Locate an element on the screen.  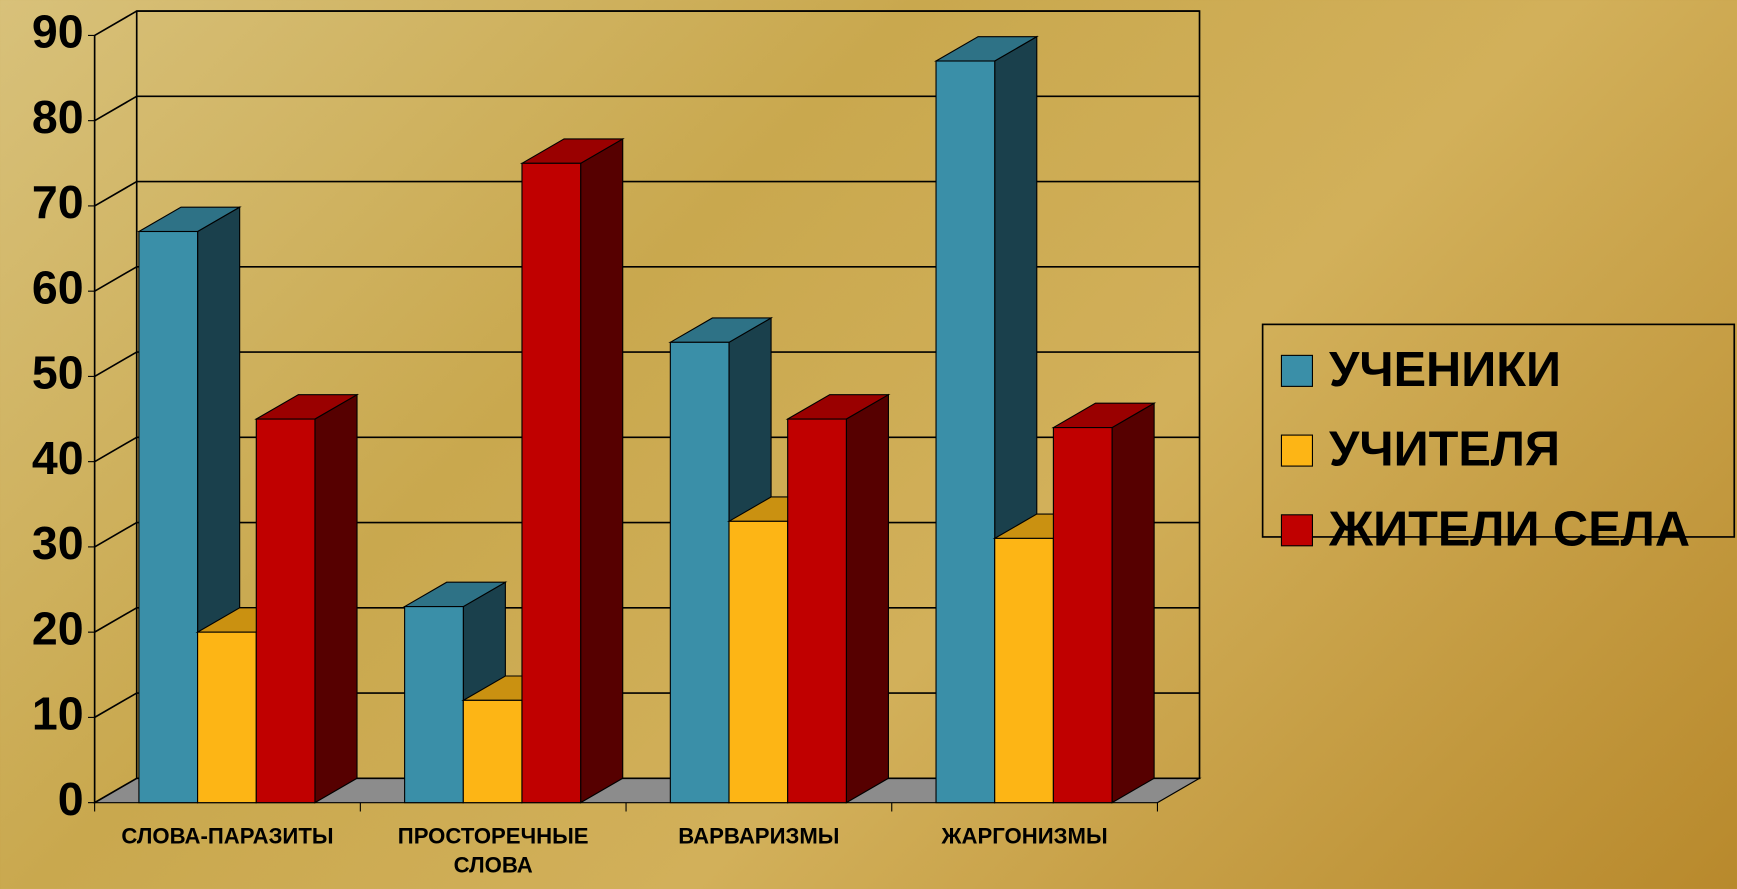
y-tick-label: 40 is located at coordinates (58, 458).